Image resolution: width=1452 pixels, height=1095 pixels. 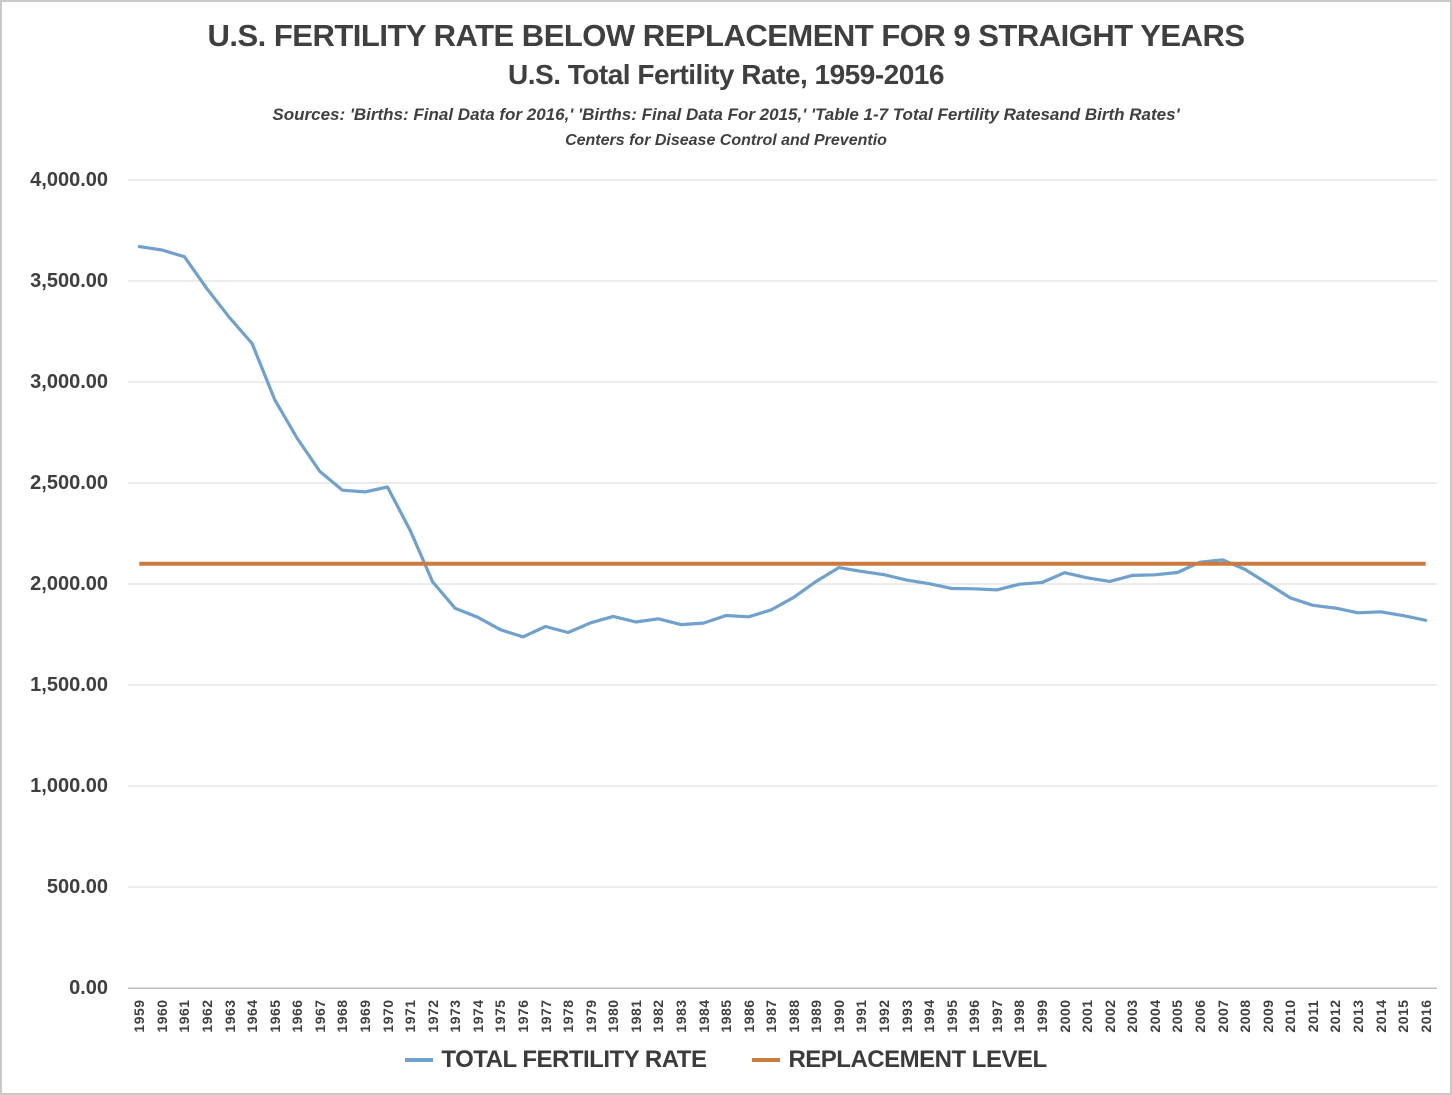 I want to click on y-tick-label: 2,000.00, so click(x=69, y=584).